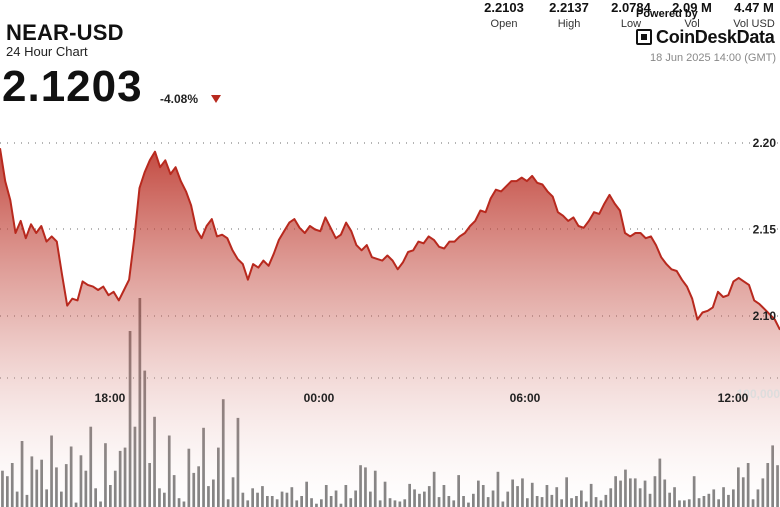 This screenshot has width=780, height=507. I want to click on stat-open: 2.2103 Open, so click(504, 15).